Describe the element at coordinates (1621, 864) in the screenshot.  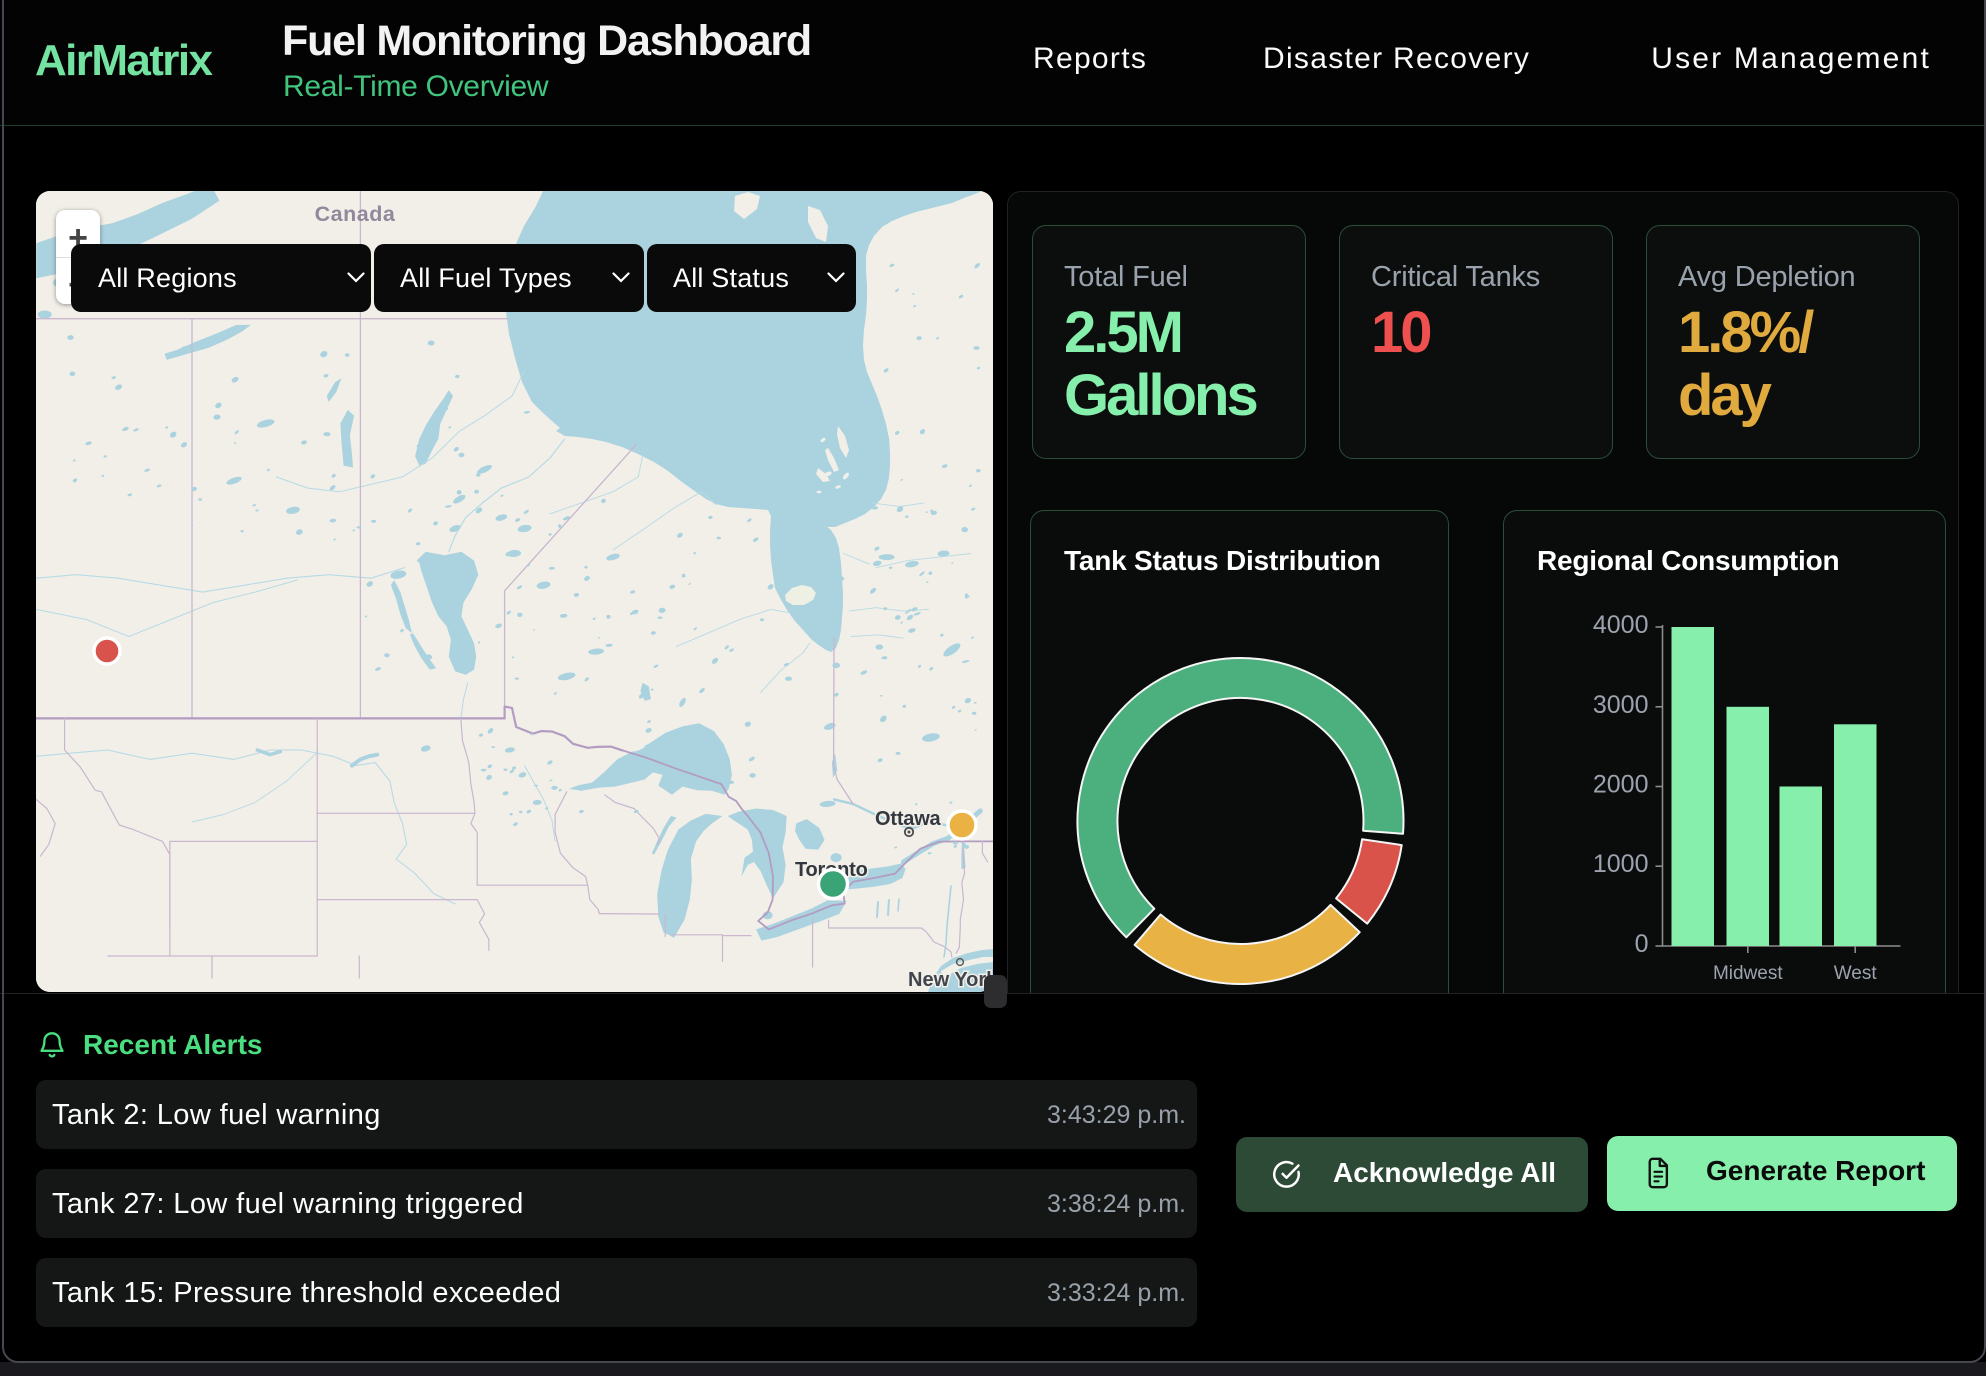
I see `svg-text: 1000` at that location.